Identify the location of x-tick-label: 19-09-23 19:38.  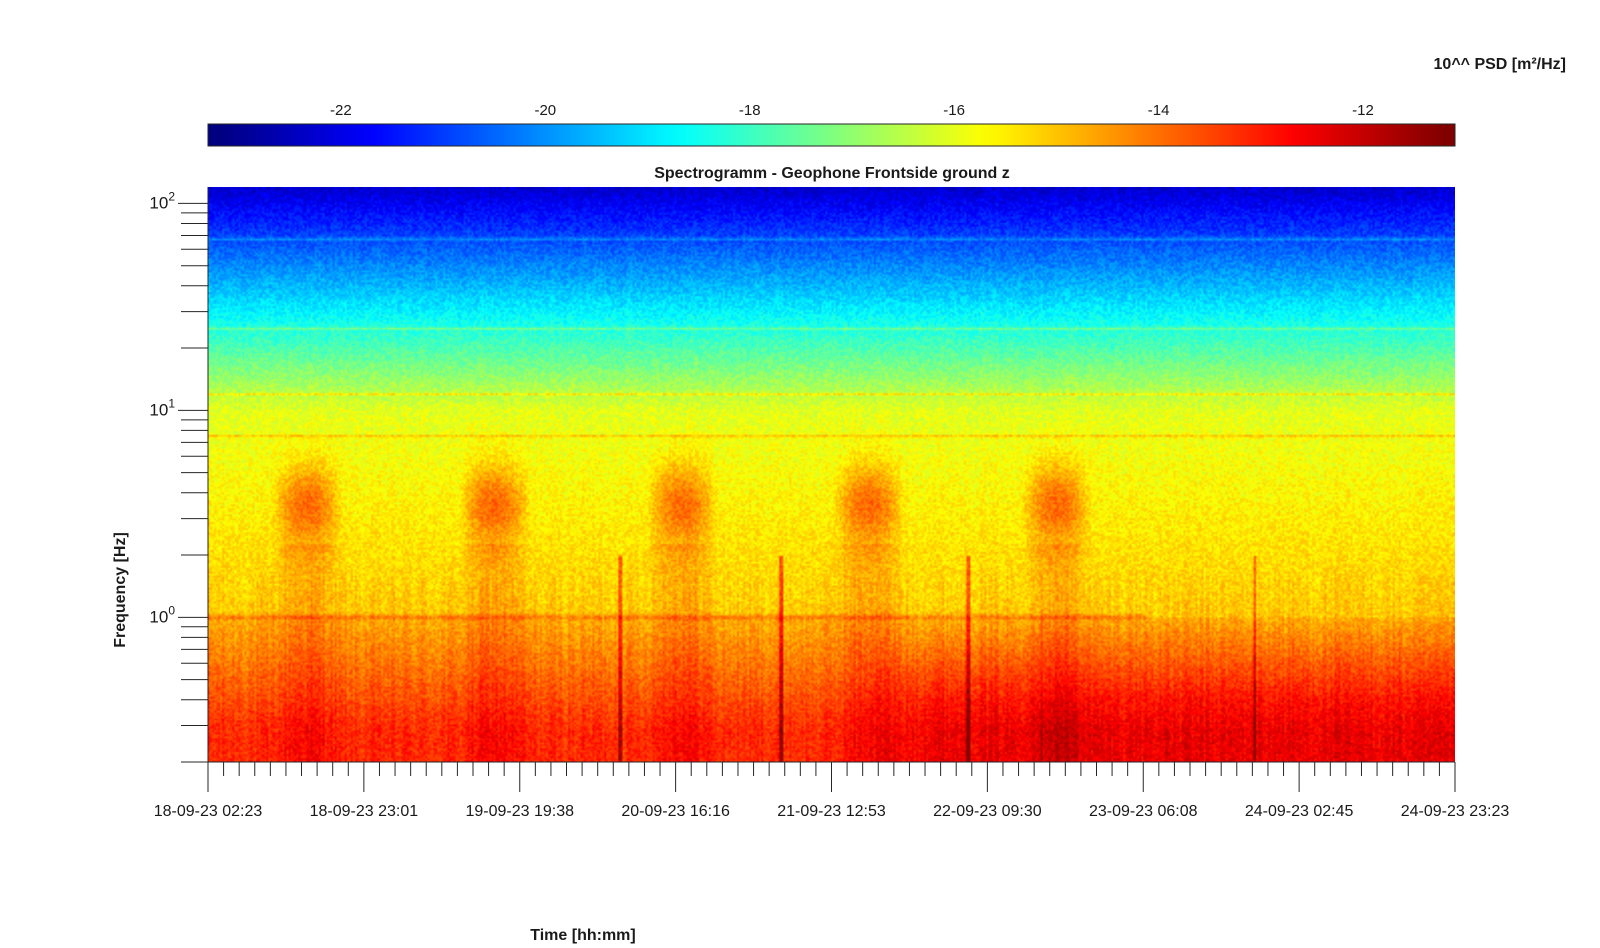
(519, 811).